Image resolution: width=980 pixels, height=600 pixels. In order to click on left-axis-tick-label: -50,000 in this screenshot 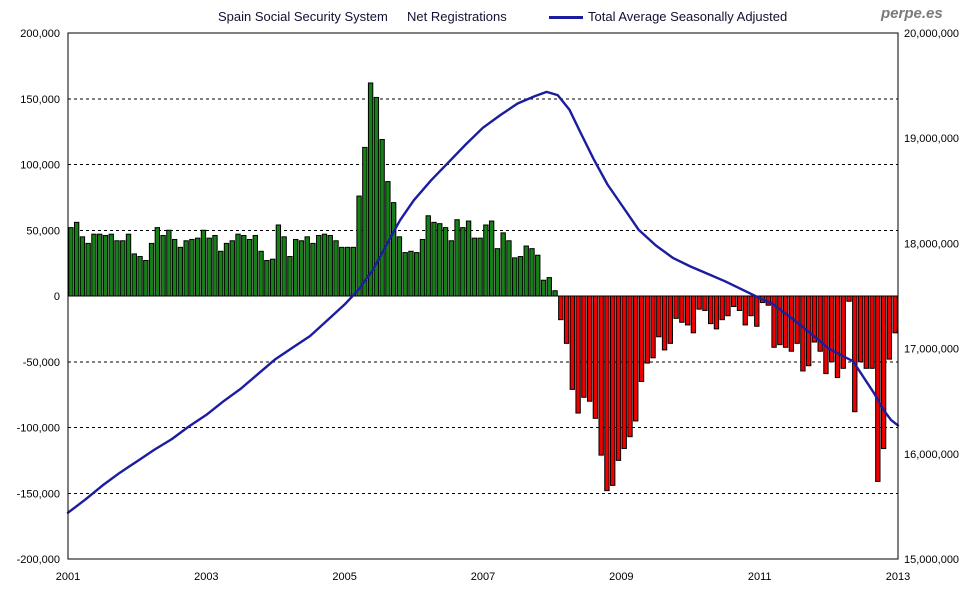, I will do `click(41, 363)`.